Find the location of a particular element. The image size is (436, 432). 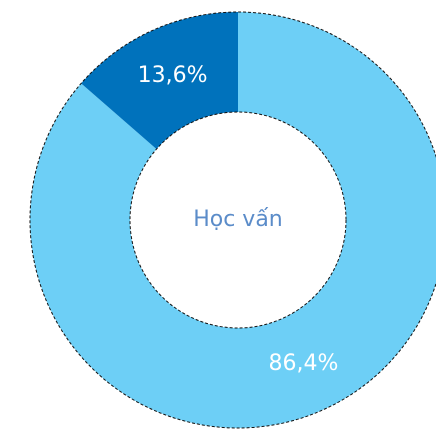

center-title: Học vấn is located at coordinates (238, 219).